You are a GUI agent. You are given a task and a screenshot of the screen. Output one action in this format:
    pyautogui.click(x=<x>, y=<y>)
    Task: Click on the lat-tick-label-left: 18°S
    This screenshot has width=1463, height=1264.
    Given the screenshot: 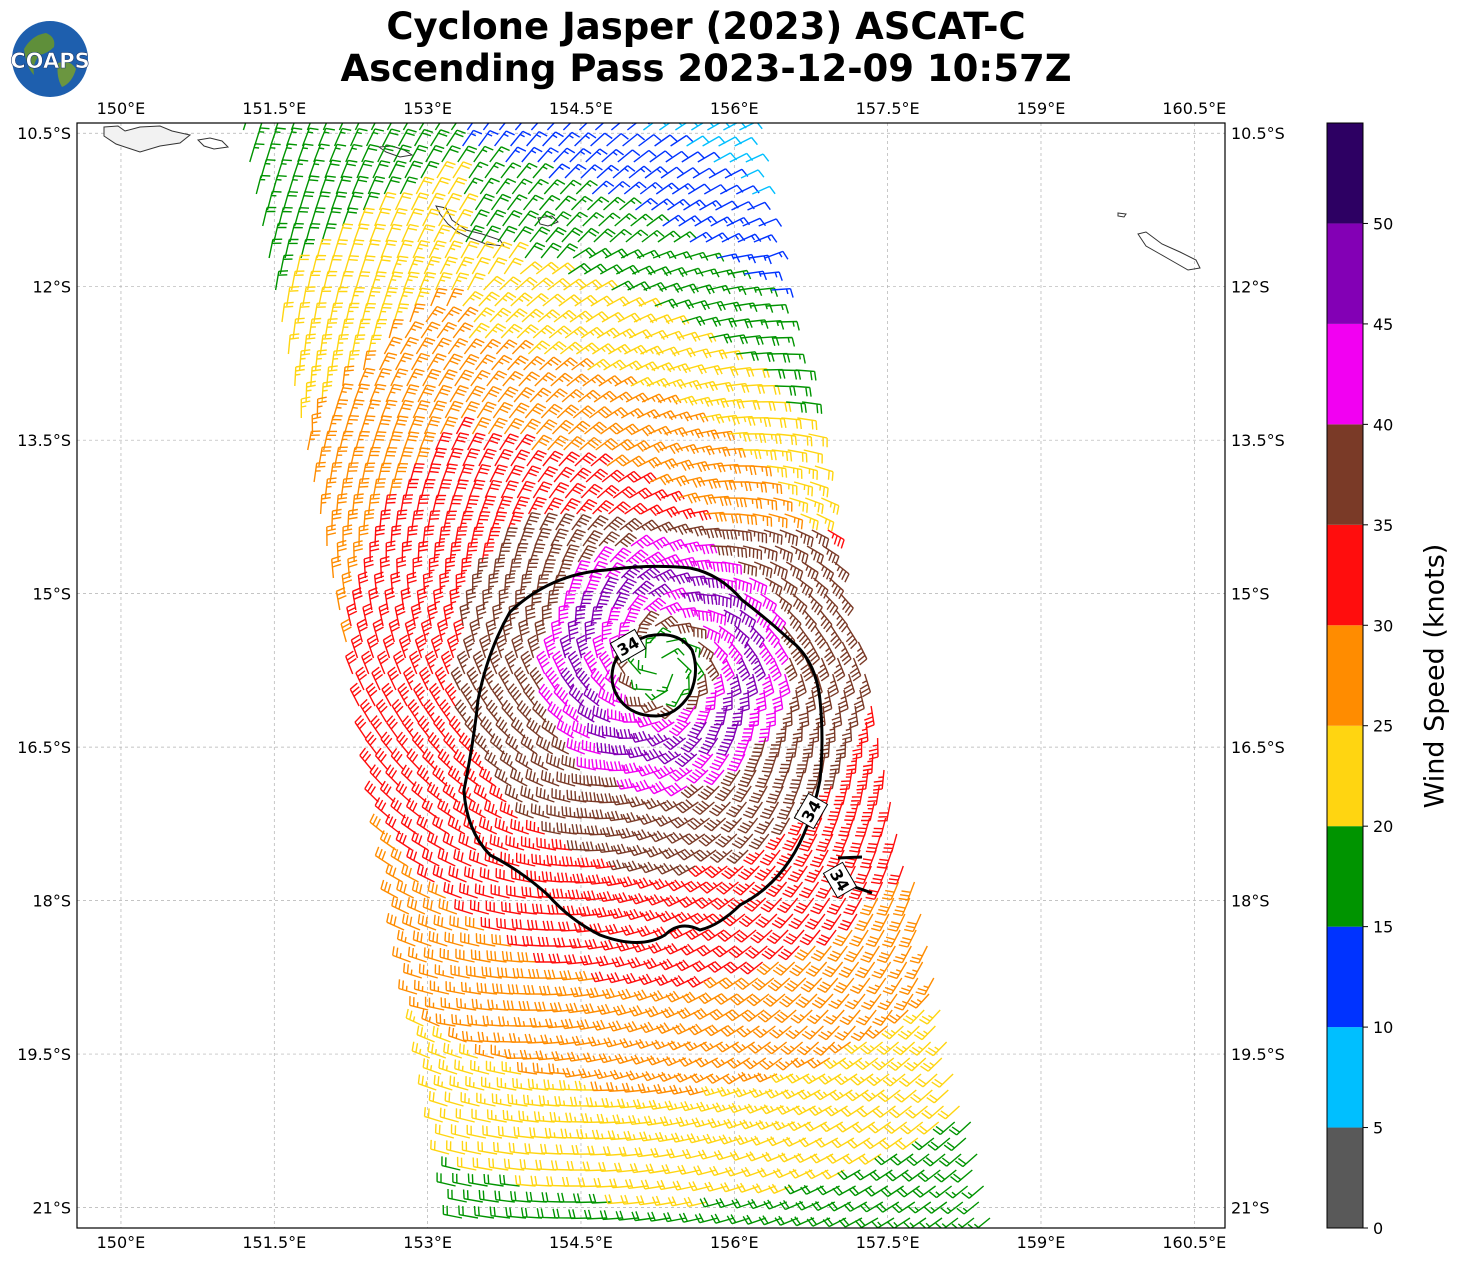 What is the action you would take?
    pyautogui.click(x=51, y=901)
    